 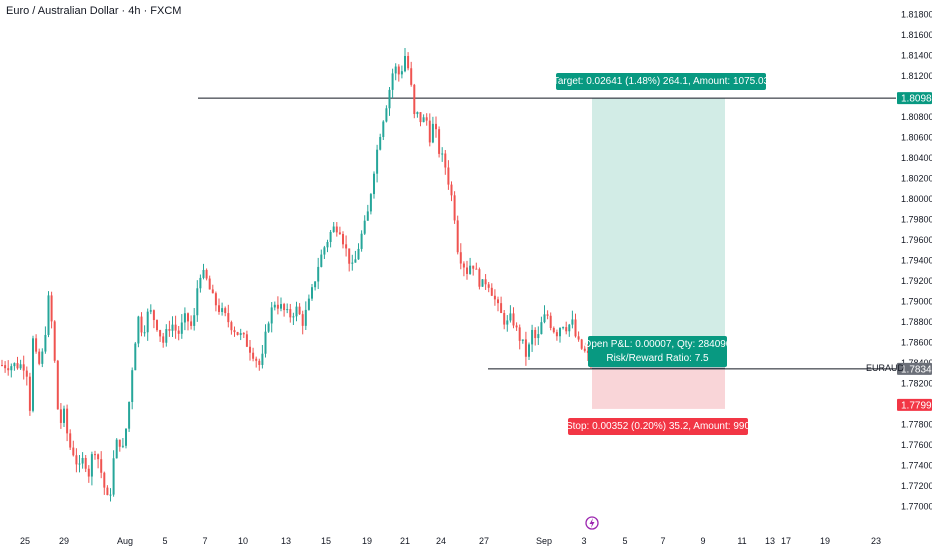 I want to click on x-tick-label: 10, so click(x=243, y=541).